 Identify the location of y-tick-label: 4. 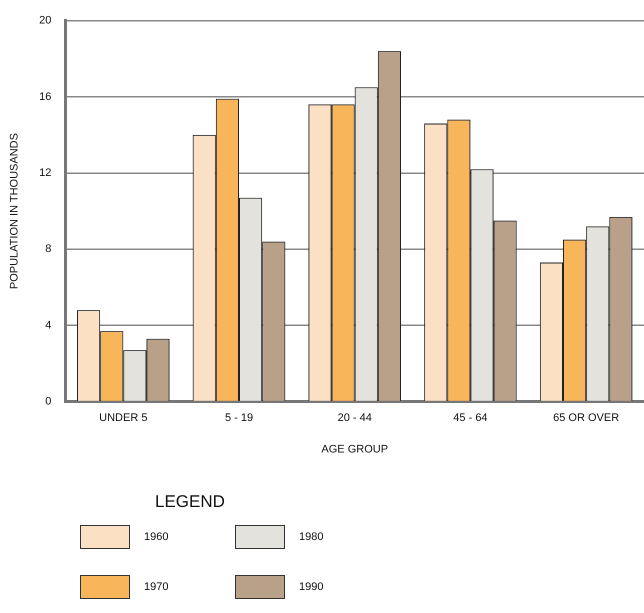
(48, 325).